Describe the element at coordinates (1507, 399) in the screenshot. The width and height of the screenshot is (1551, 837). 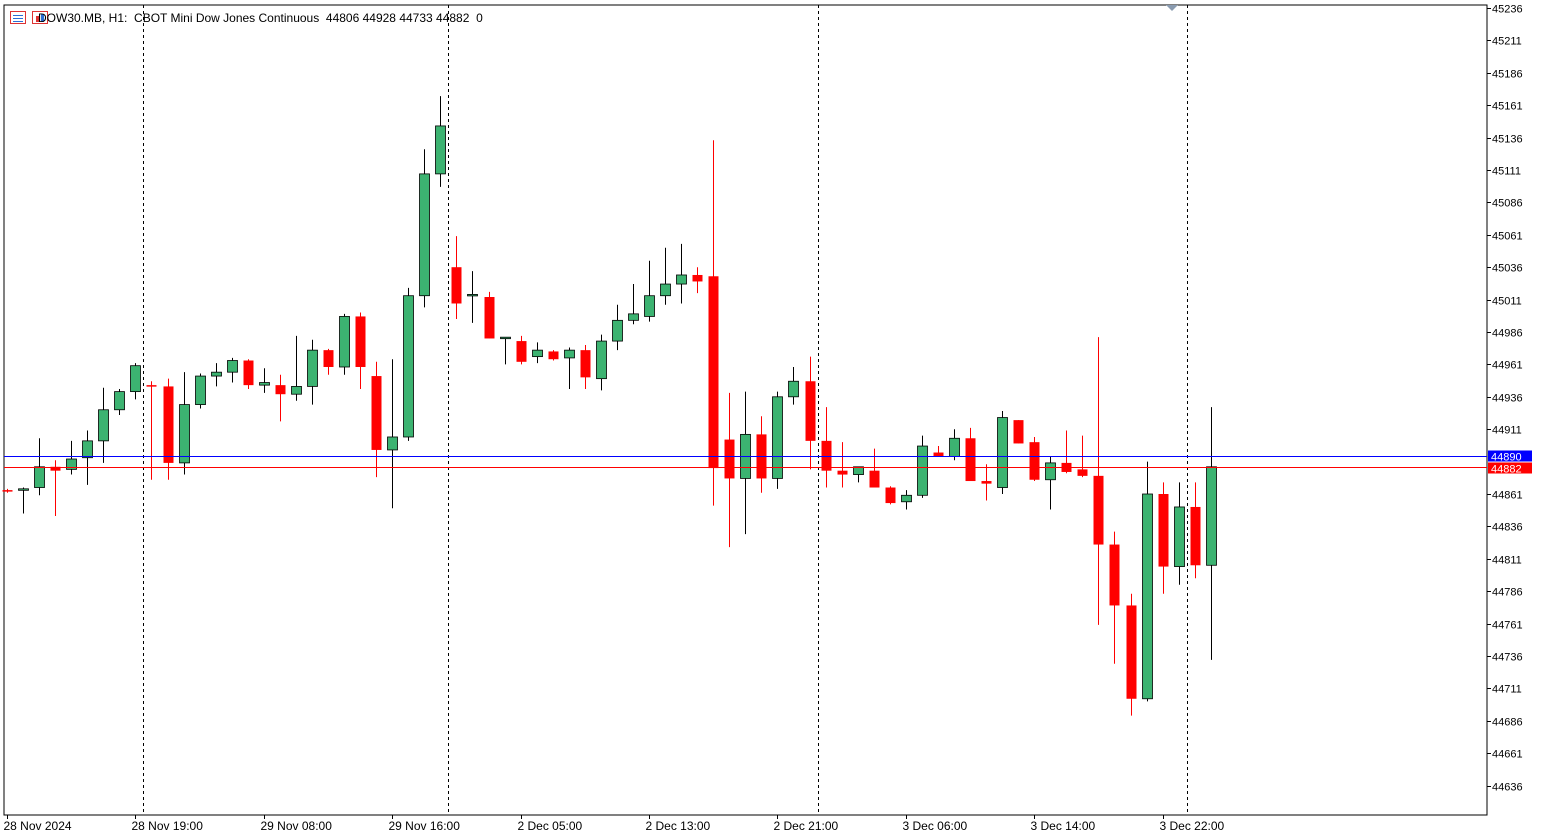
I see `y-tick-label: 44936` at that location.